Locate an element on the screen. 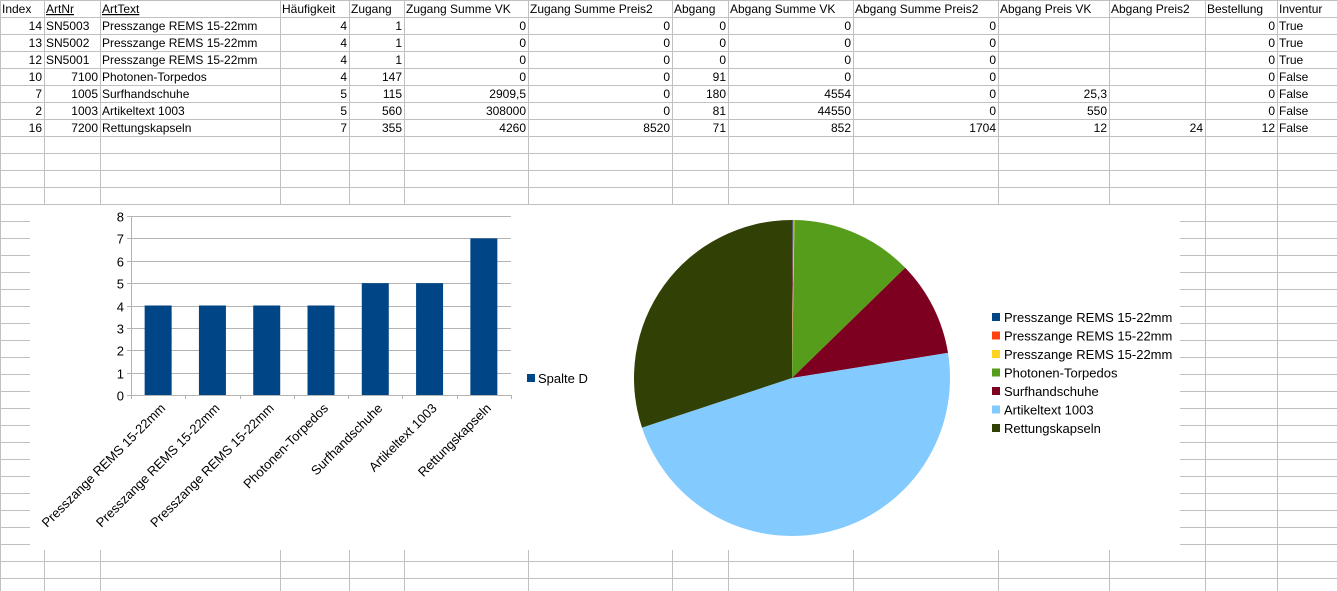  table-cell: 25,3 is located at coordinates (1096, 94).